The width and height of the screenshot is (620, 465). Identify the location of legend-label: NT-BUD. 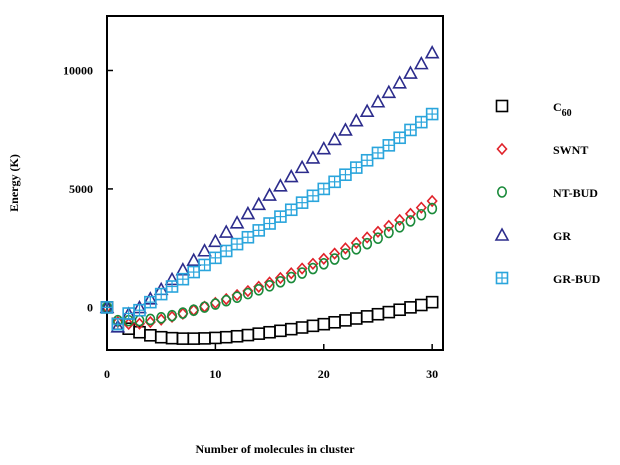
(575, 193).